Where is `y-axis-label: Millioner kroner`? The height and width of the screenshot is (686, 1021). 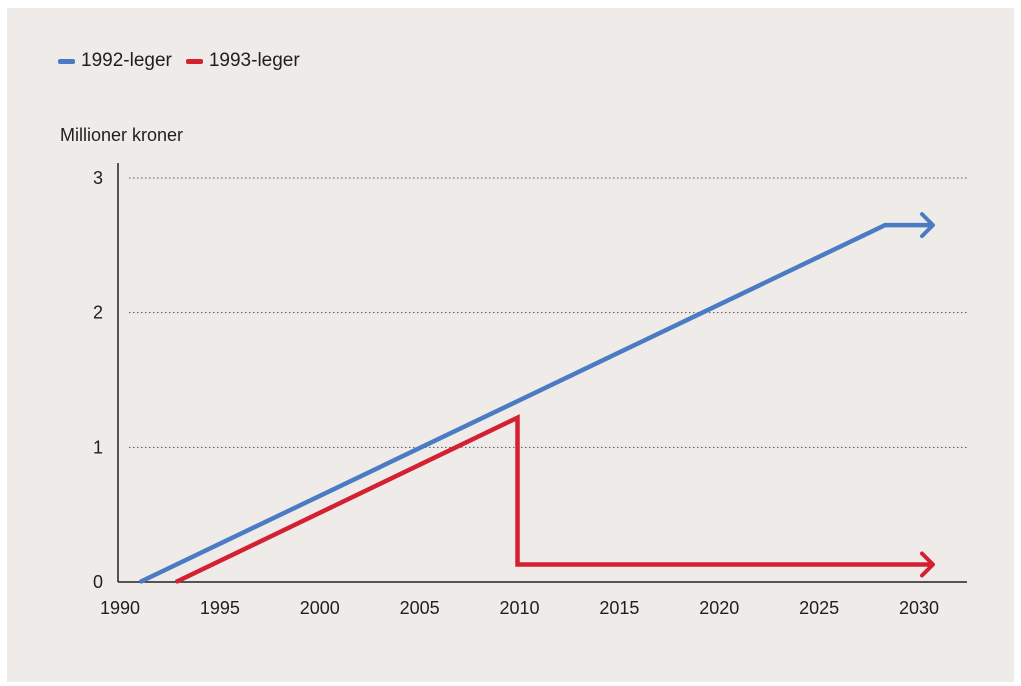 y-axis-label: Millioner kroner is located at coordinates (122, 135).